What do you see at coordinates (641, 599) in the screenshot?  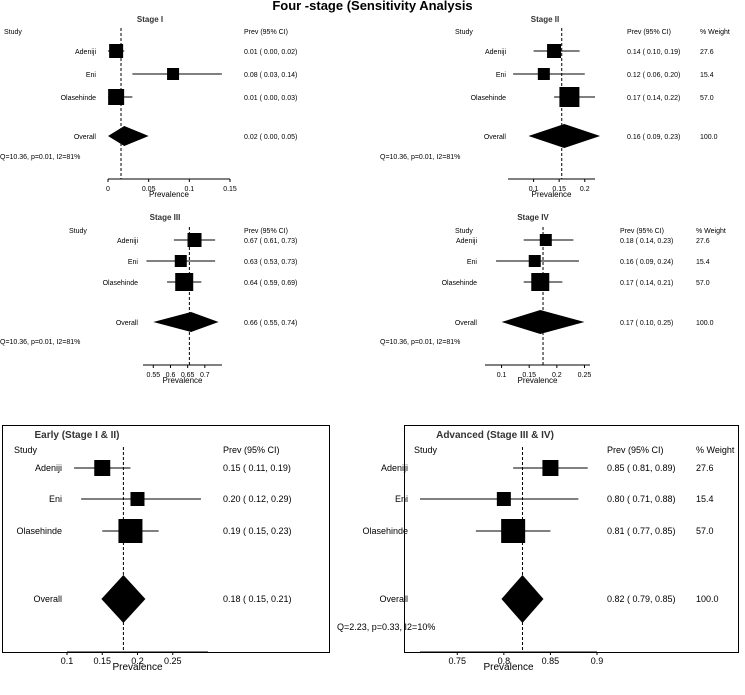 I see `overall-prev-ci-value: 0.82 ( 0.79, 0.85)` at bounding box center [641, 599].